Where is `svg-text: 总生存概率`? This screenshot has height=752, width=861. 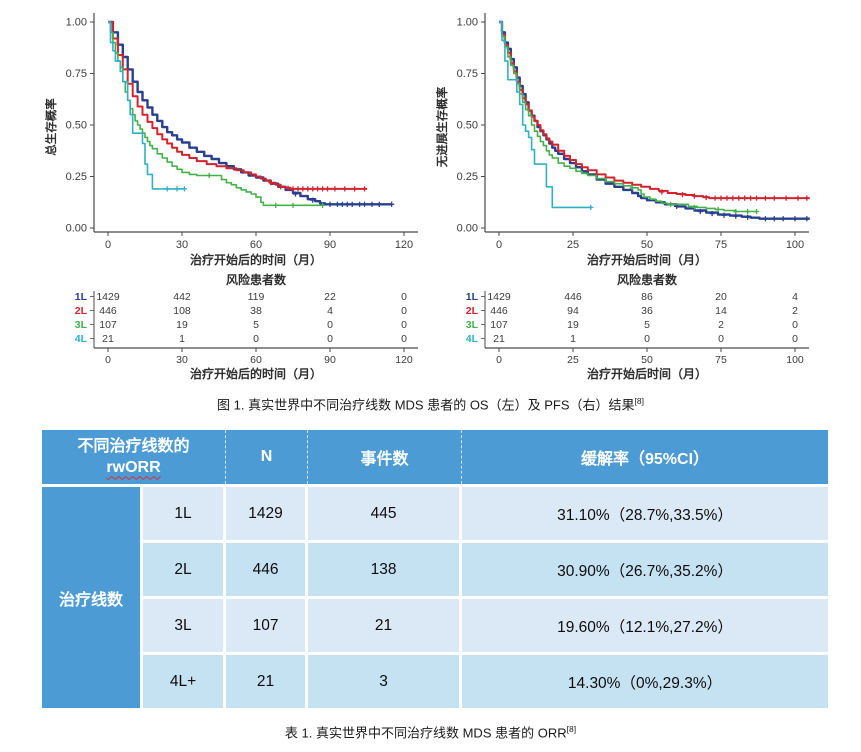
svg-text: 总生存概率 is located at coordinates (51, 127).